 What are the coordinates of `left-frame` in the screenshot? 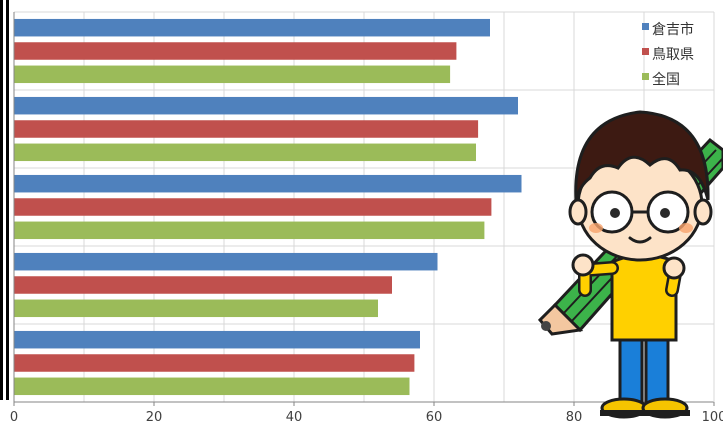 It's located at (4, 200).